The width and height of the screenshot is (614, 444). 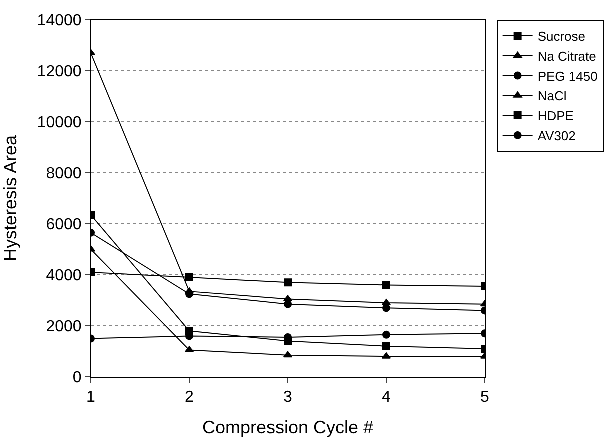 I want to click on x-tick-label: 4, so click(x=387, y=397).